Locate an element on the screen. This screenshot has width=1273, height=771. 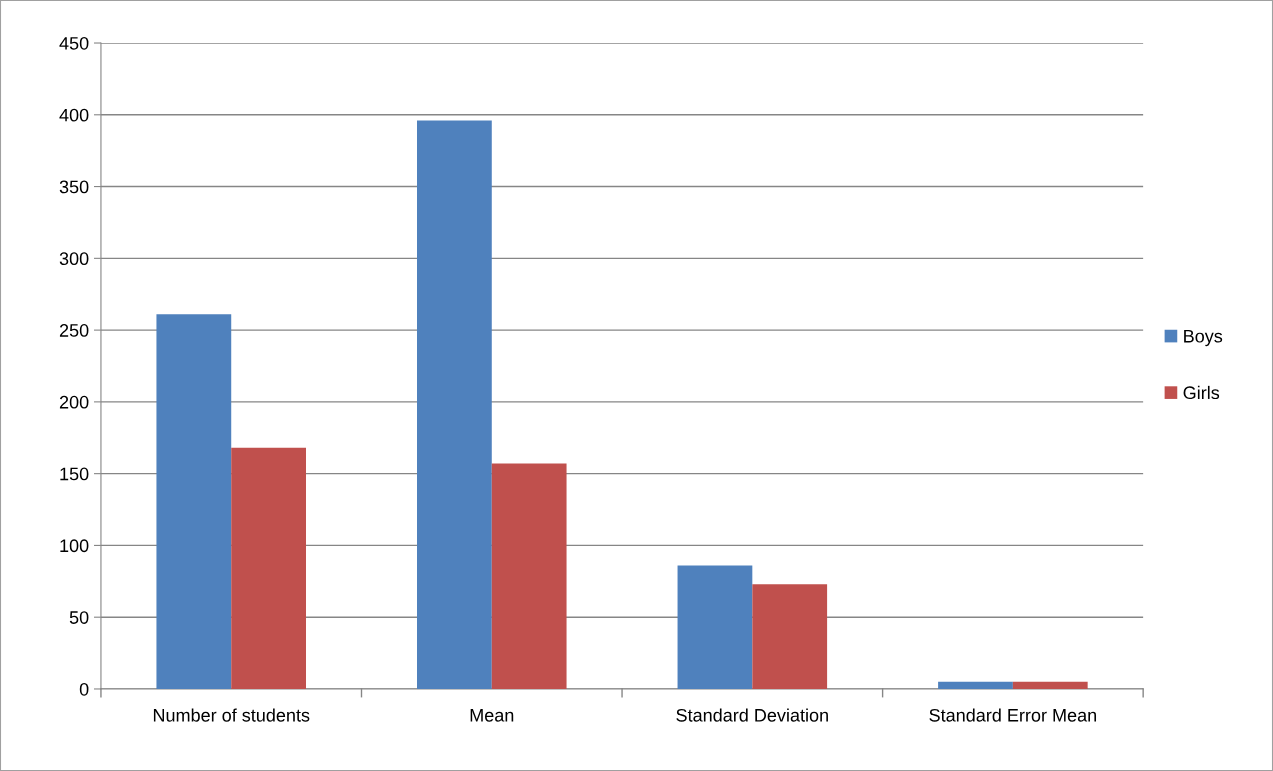
y-tick-label: 250 is located at coordinates (74, 330).